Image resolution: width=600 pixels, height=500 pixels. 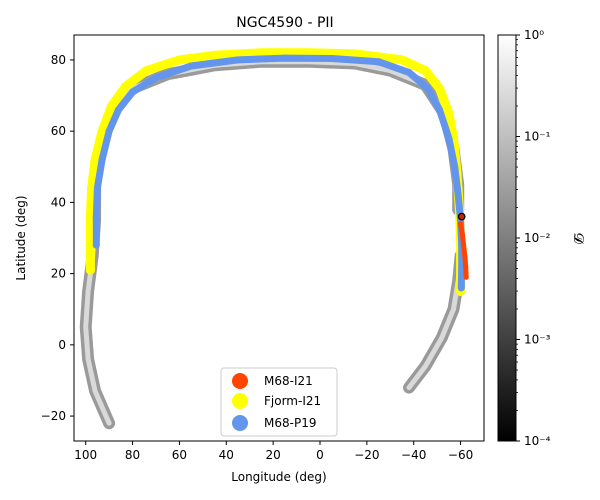 I want to click on x-tick-label-8: −60, so click(x=460, y=455).